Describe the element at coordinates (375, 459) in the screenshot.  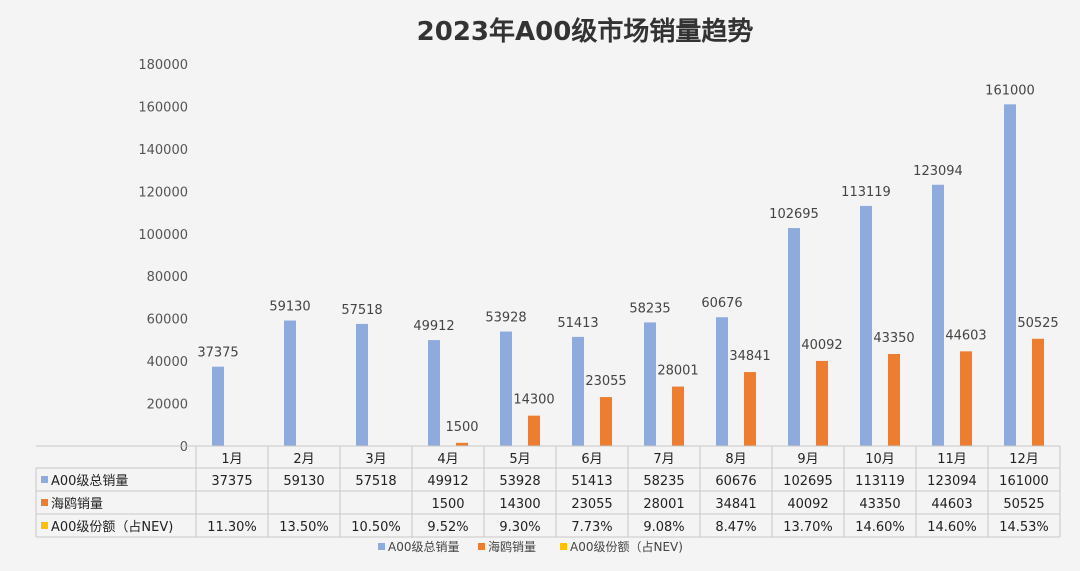
I see `x-tick-label: 3月` at that location.